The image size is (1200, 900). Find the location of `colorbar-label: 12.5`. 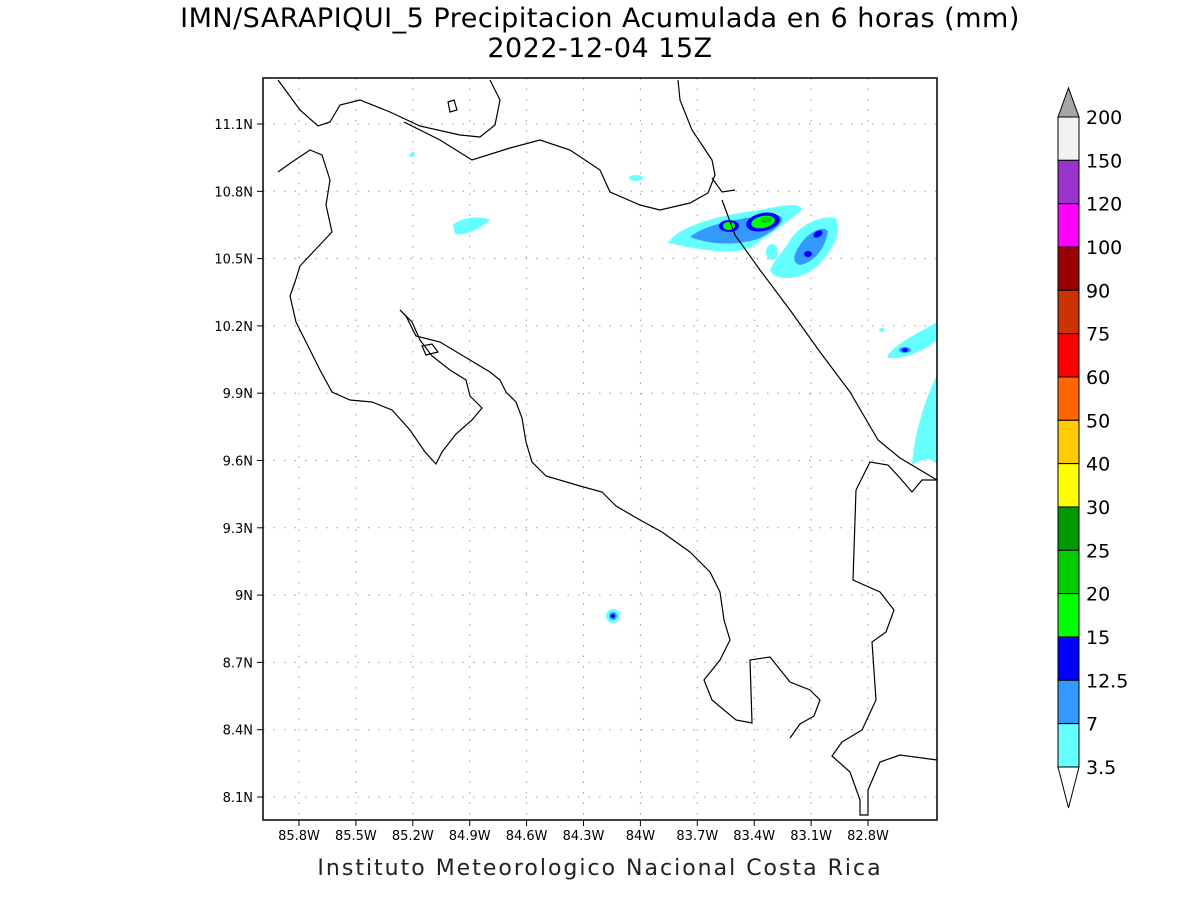

colorbar-label: 12.5 is located at coordinates (1107, 681).